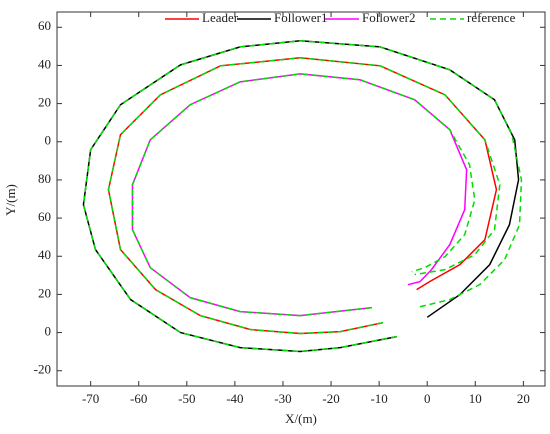  I want to click on x-tick-label: -10, so click(378, 398).